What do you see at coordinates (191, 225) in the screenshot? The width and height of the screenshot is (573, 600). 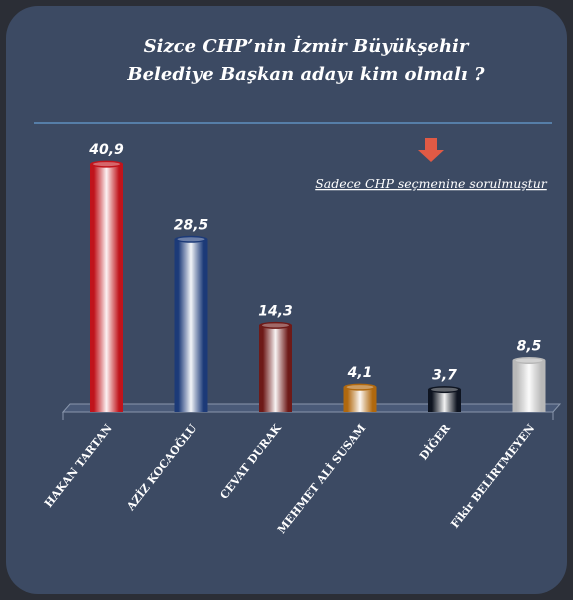 I see `value-label-2: 28,5` at bounding box center [191, 225].